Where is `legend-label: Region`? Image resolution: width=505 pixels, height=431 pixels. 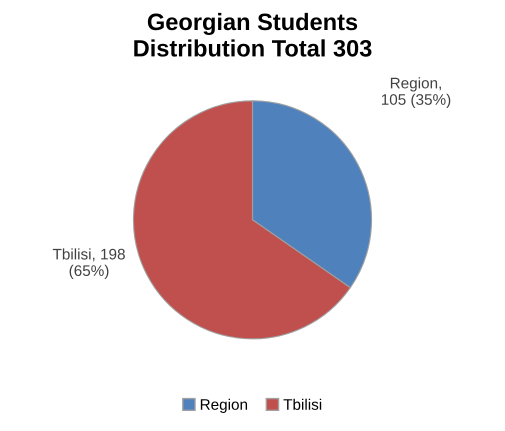 legend-label: Region is located at coordinates (224, 405).